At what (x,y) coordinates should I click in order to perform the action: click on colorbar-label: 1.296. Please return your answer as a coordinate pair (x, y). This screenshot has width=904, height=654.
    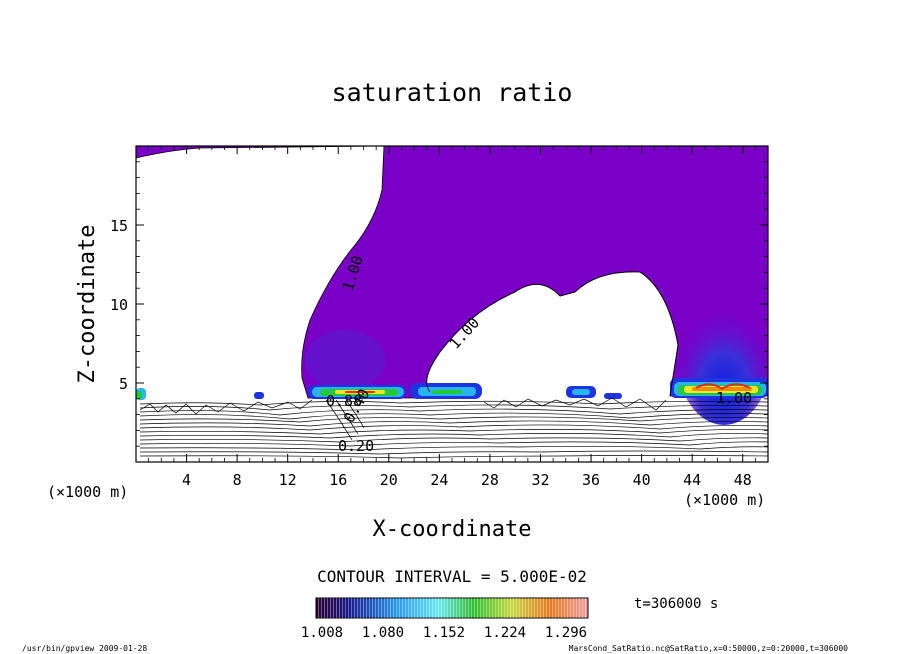
    Looking at the image, I should click on (566, 633).